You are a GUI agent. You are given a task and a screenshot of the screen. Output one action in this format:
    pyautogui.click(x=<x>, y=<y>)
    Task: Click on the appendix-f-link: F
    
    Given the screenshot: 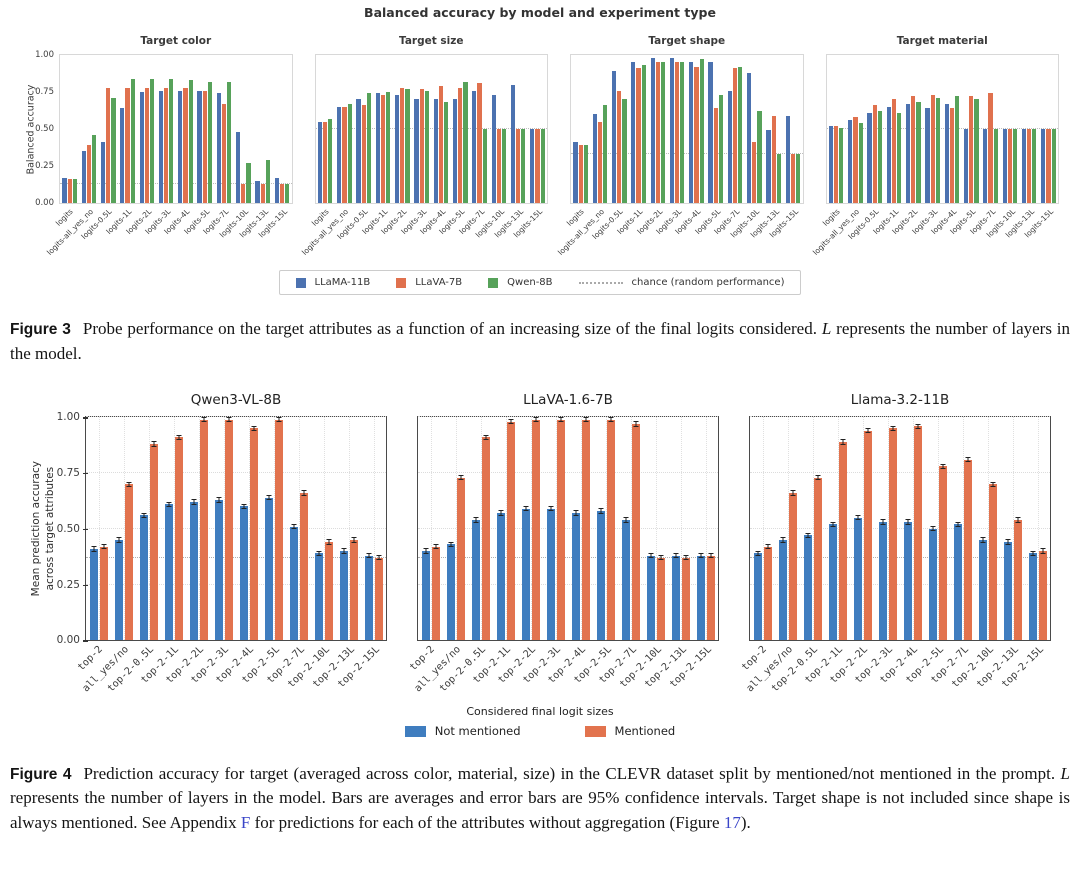 What is the action you would take?
    pyautogui.click(x=245, y=823)
    